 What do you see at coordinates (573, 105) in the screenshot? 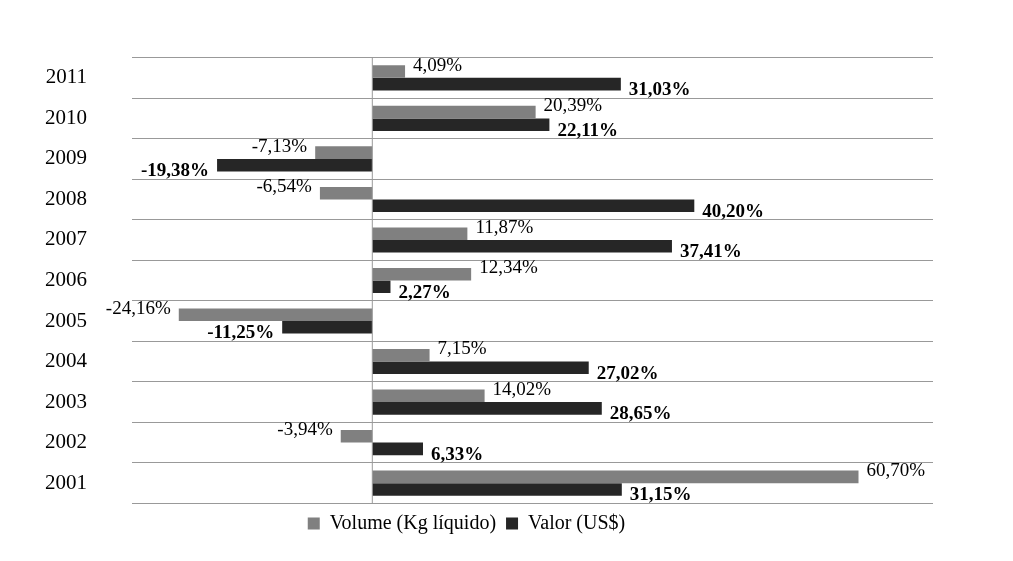
I see `data-label: 20,39%` at bounding box center [573, 105].